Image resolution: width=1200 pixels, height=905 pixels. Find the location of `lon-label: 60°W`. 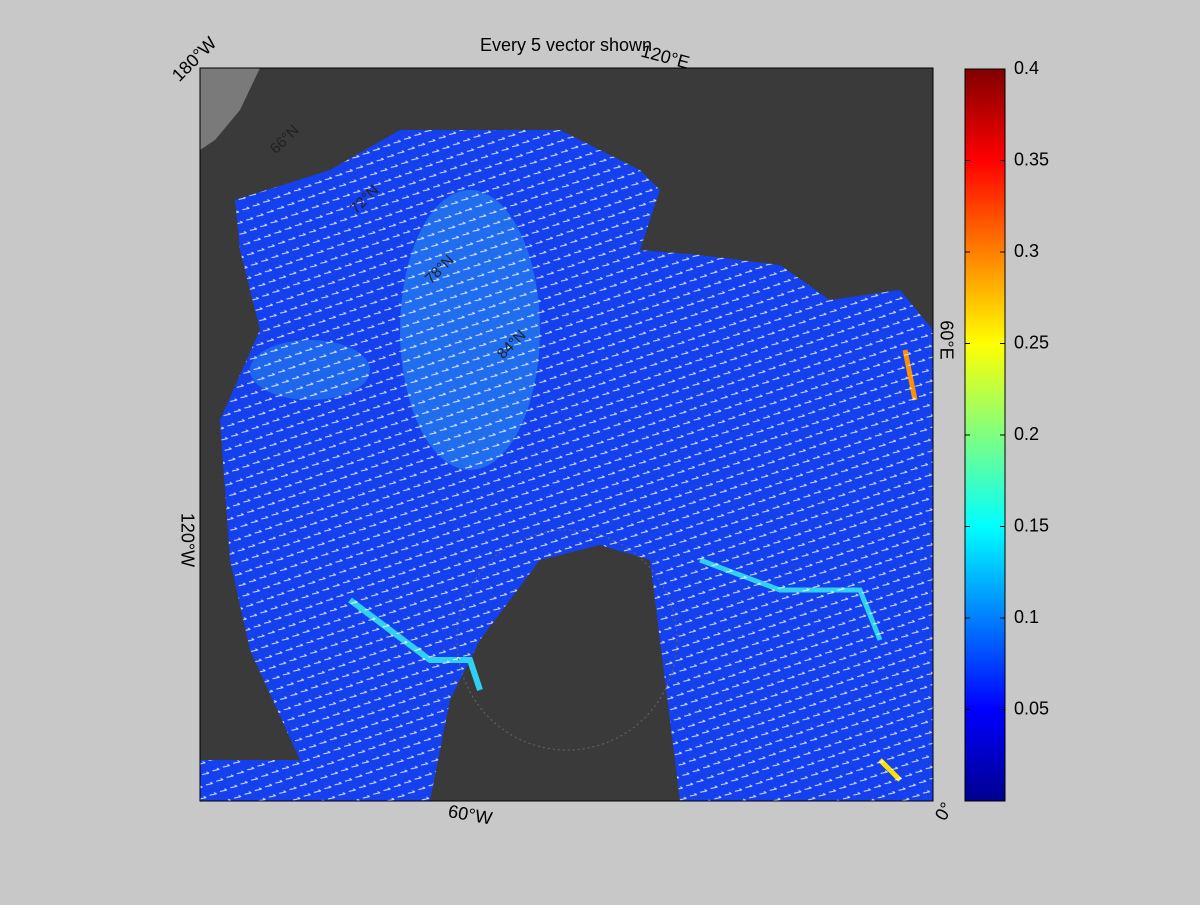

lon-label: 60°W is located at coordinates (470, 814).